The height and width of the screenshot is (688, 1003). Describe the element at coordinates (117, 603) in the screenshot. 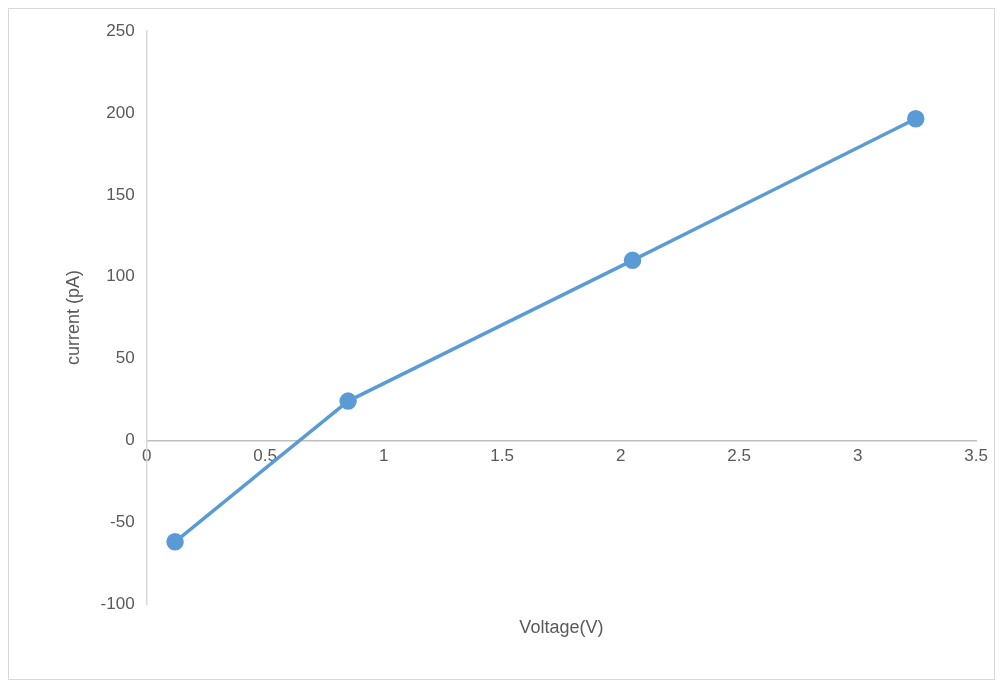

I see `y-tick-label: -100` at that location.